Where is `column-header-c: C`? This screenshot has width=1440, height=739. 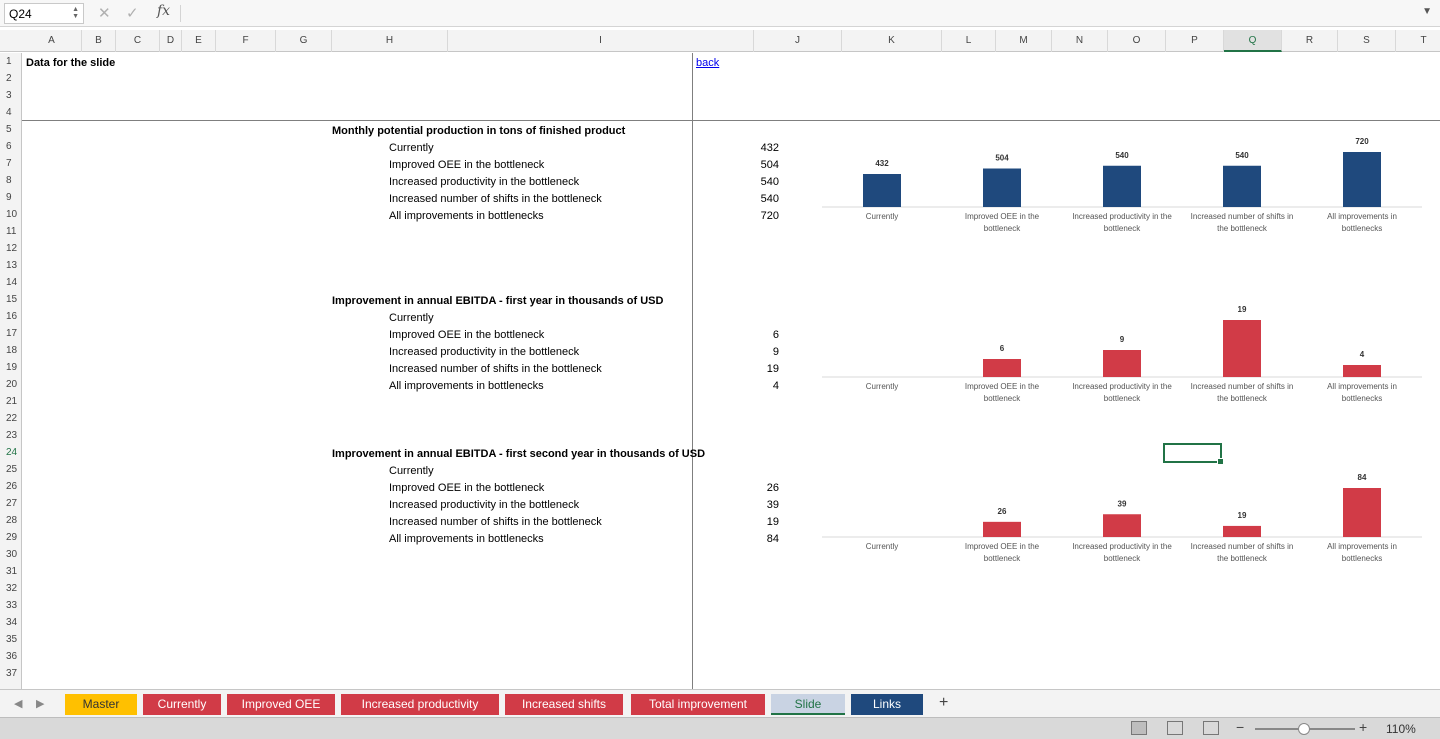
column-header-c: C is located at coordinates (138, 41).